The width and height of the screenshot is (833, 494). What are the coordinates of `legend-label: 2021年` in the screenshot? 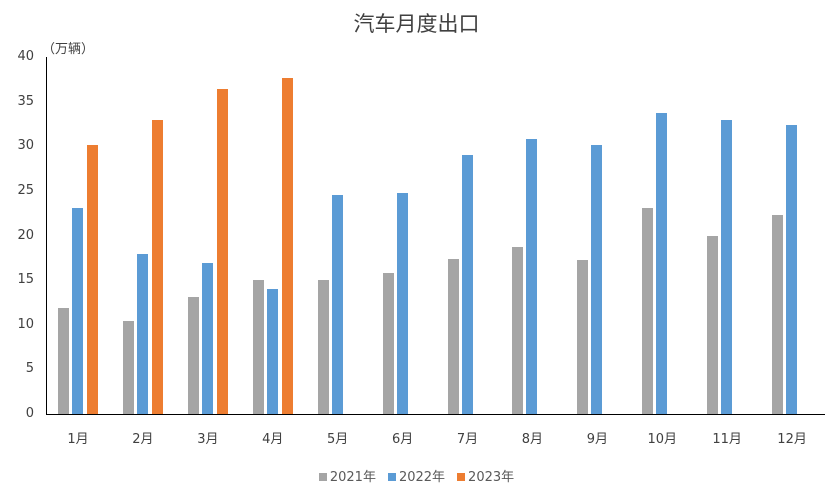 It's located at (352, 477).